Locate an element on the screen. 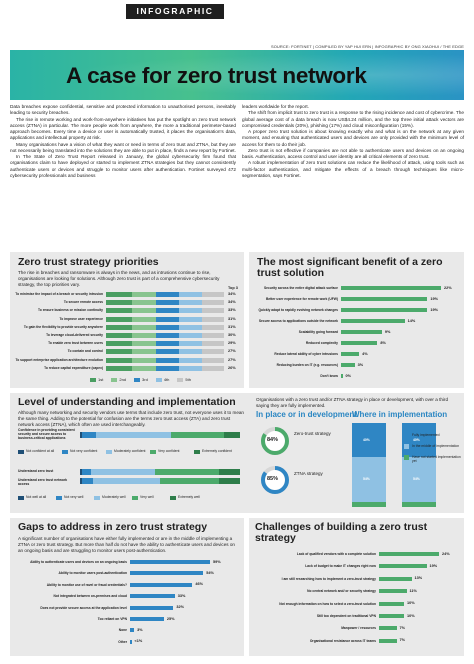  gaps-value-label: 54% is located at coordinates (210, 572).